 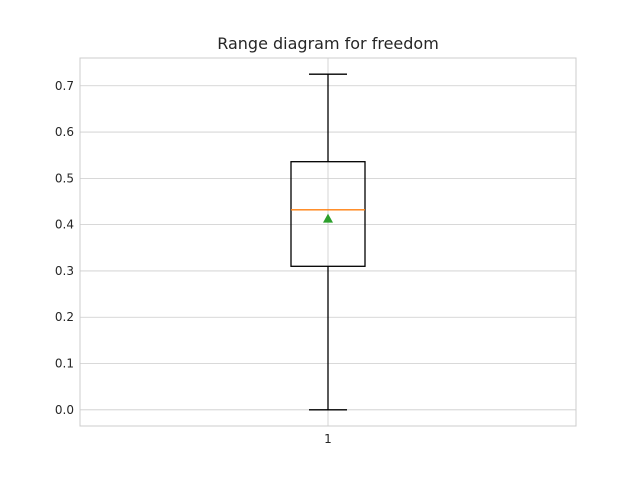 What do you see at coordinates (64, 317) in the screenshot?
I see `y-tick-label: 0.2` at bounding box center [64, 317].